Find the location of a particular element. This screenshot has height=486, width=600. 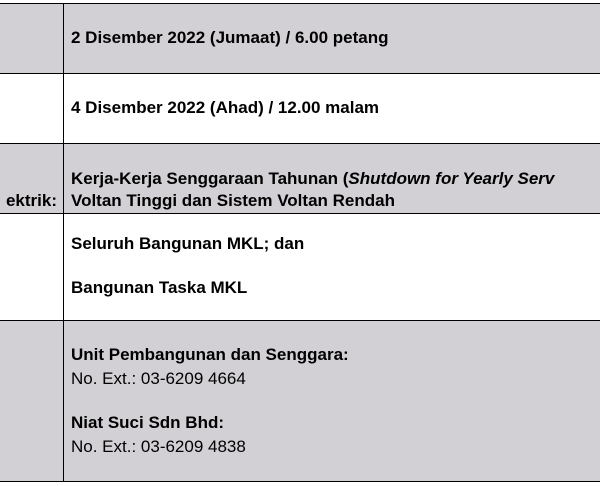

contact-name: Unit Pembangunan dan Senggara: is located at coordinates (210, 354).